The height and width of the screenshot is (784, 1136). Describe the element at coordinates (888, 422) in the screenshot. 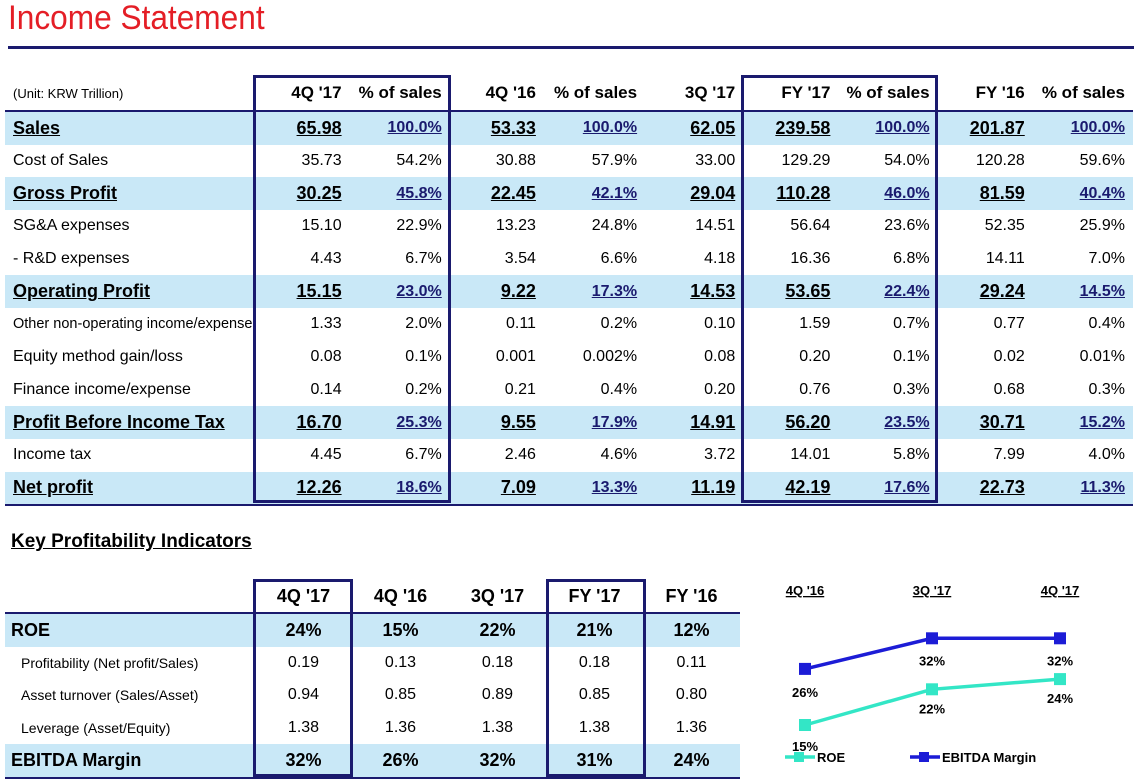

I see `income-cell: 23.5%` at that location.